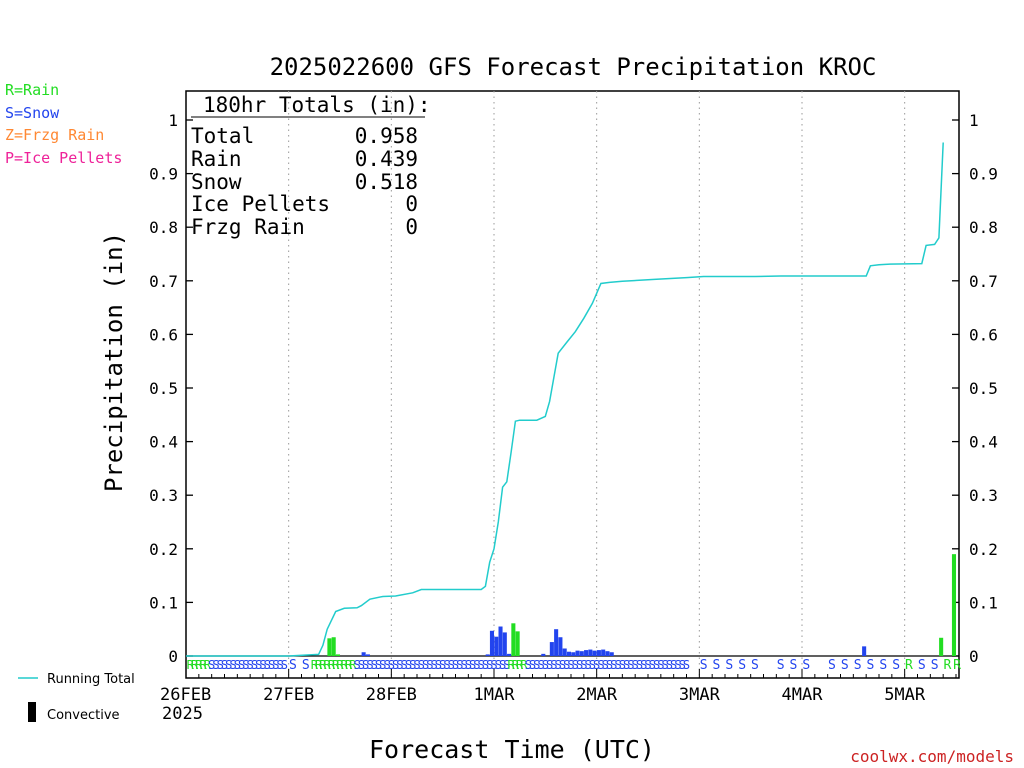  I want to click on y-tick-label-right: 0.8, so click(983, 227).